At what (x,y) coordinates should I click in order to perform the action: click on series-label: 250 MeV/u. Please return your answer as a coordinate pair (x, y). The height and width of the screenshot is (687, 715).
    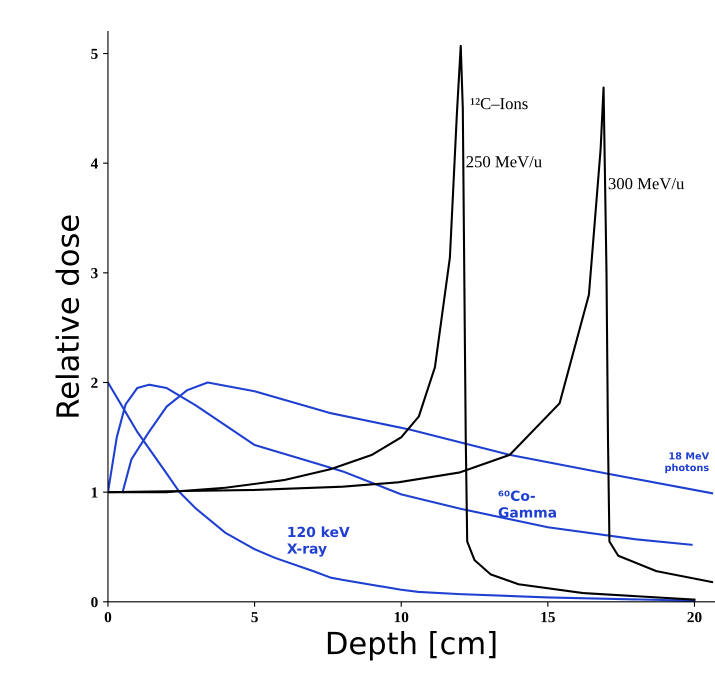
    Looking at the image, I should click on (504, 162).